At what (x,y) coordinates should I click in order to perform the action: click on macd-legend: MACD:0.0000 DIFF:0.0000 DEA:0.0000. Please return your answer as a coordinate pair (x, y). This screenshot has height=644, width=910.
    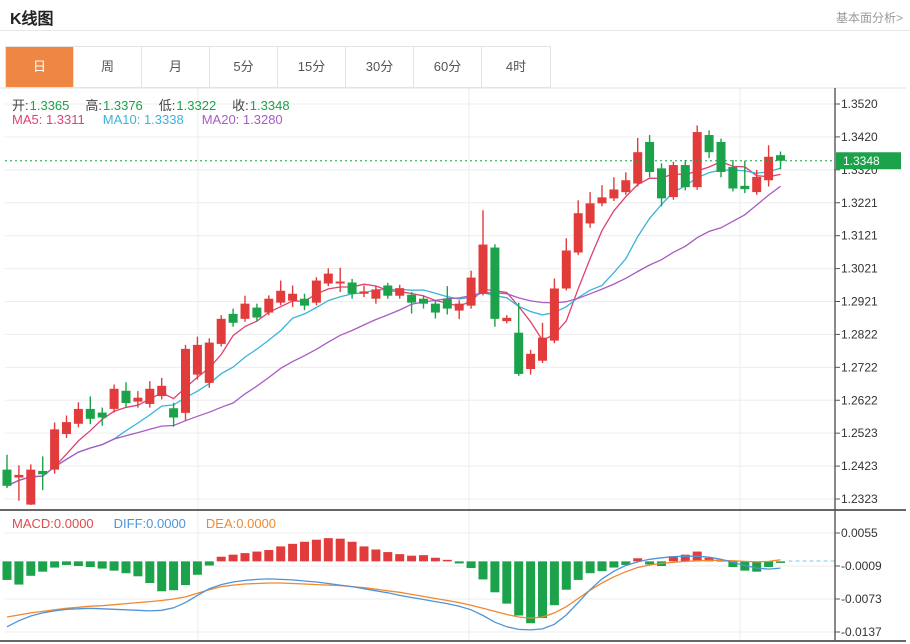
    Looking at the image, I should click on (144, 523).